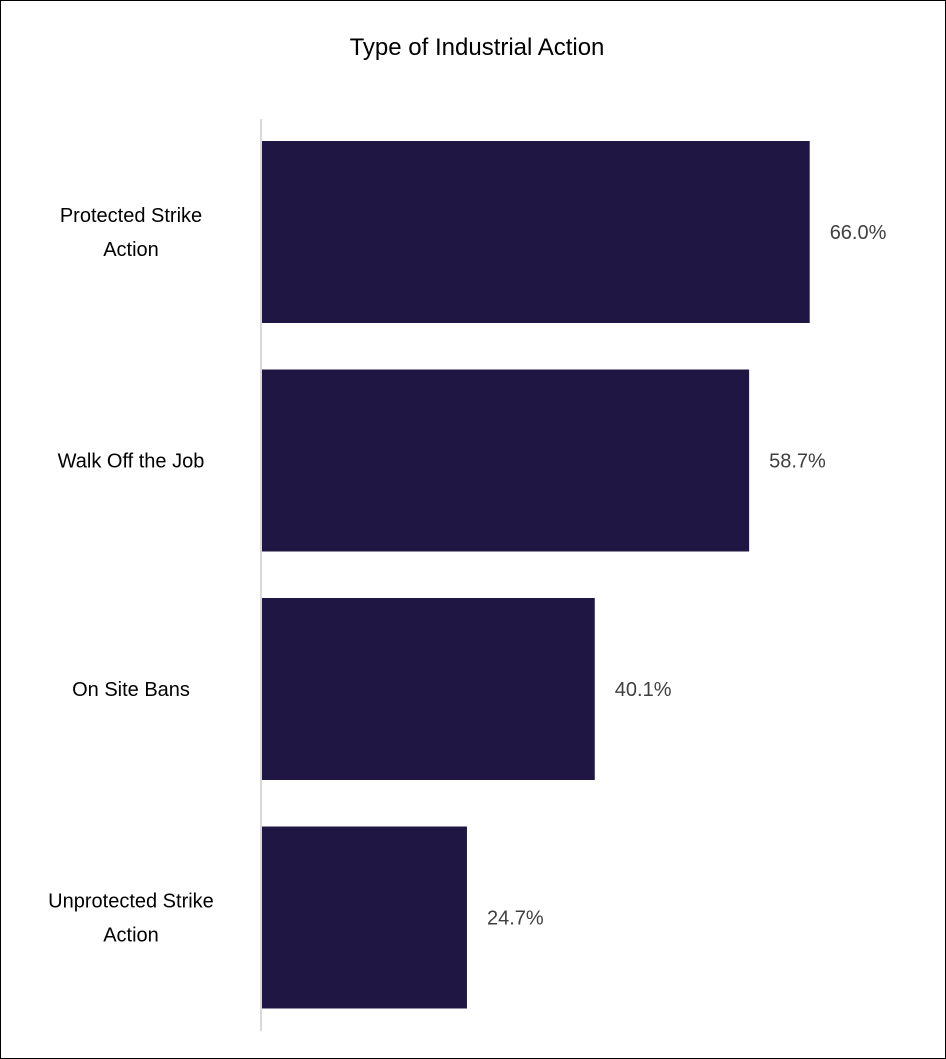  Describe the element at coordinates (131, 690) in the screenshot. I see `category-label: On Site Bans` at that location.